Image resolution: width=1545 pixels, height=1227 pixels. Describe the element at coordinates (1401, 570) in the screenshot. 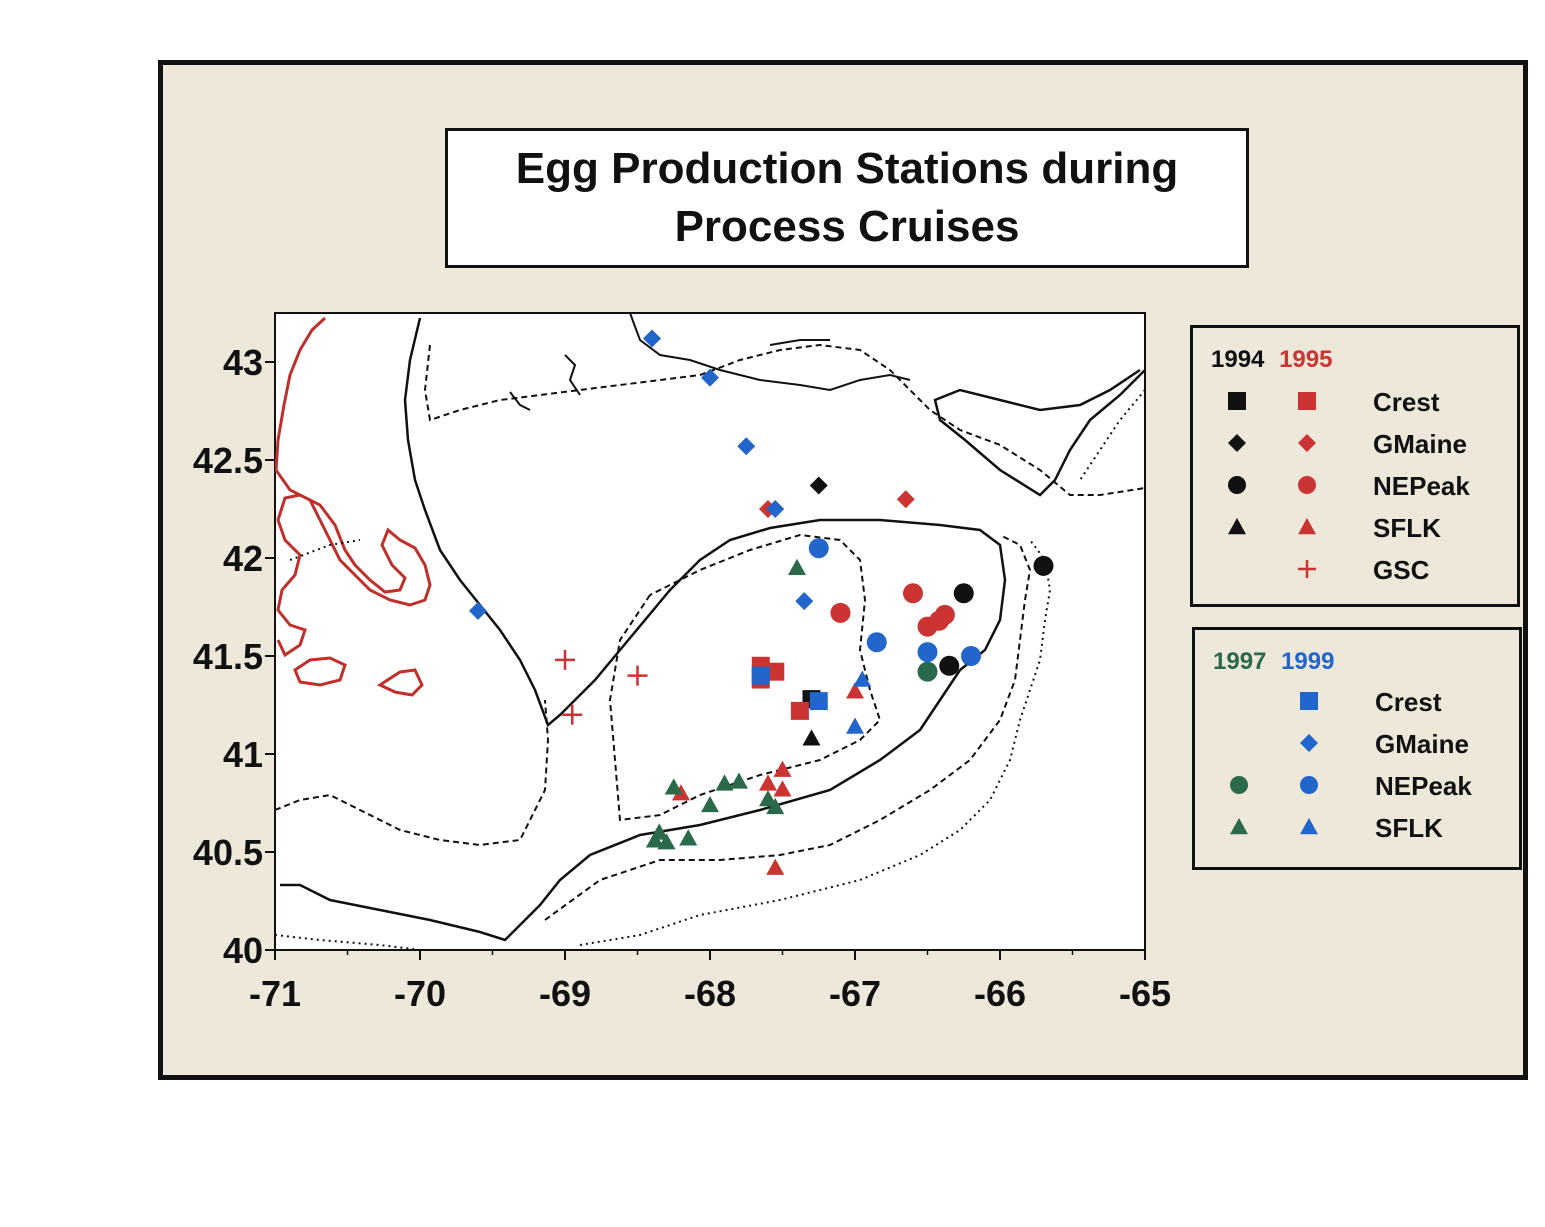

I see `legend-label: GSC` at that location.